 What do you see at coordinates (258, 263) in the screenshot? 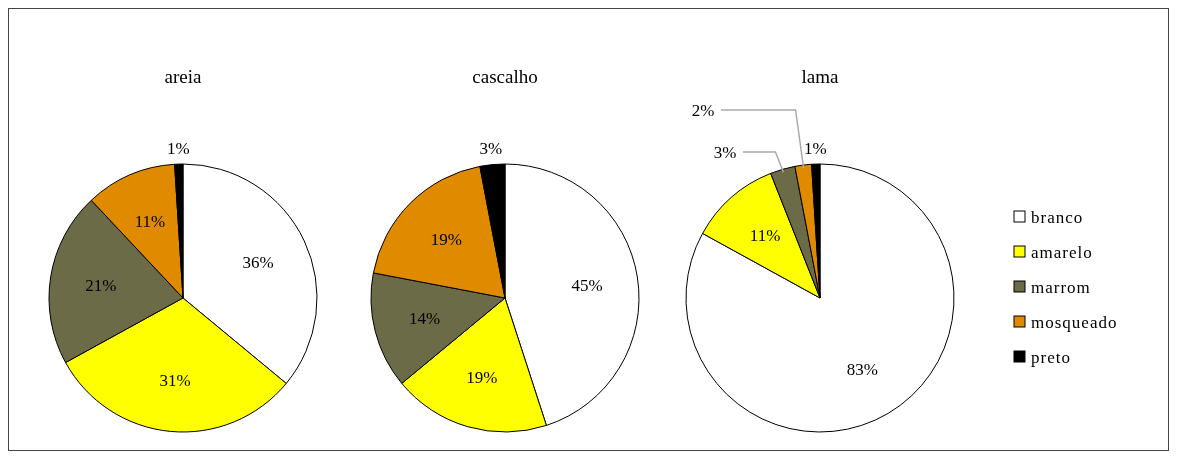
I see `data-label: 36%` at bounding box center [258, 263].